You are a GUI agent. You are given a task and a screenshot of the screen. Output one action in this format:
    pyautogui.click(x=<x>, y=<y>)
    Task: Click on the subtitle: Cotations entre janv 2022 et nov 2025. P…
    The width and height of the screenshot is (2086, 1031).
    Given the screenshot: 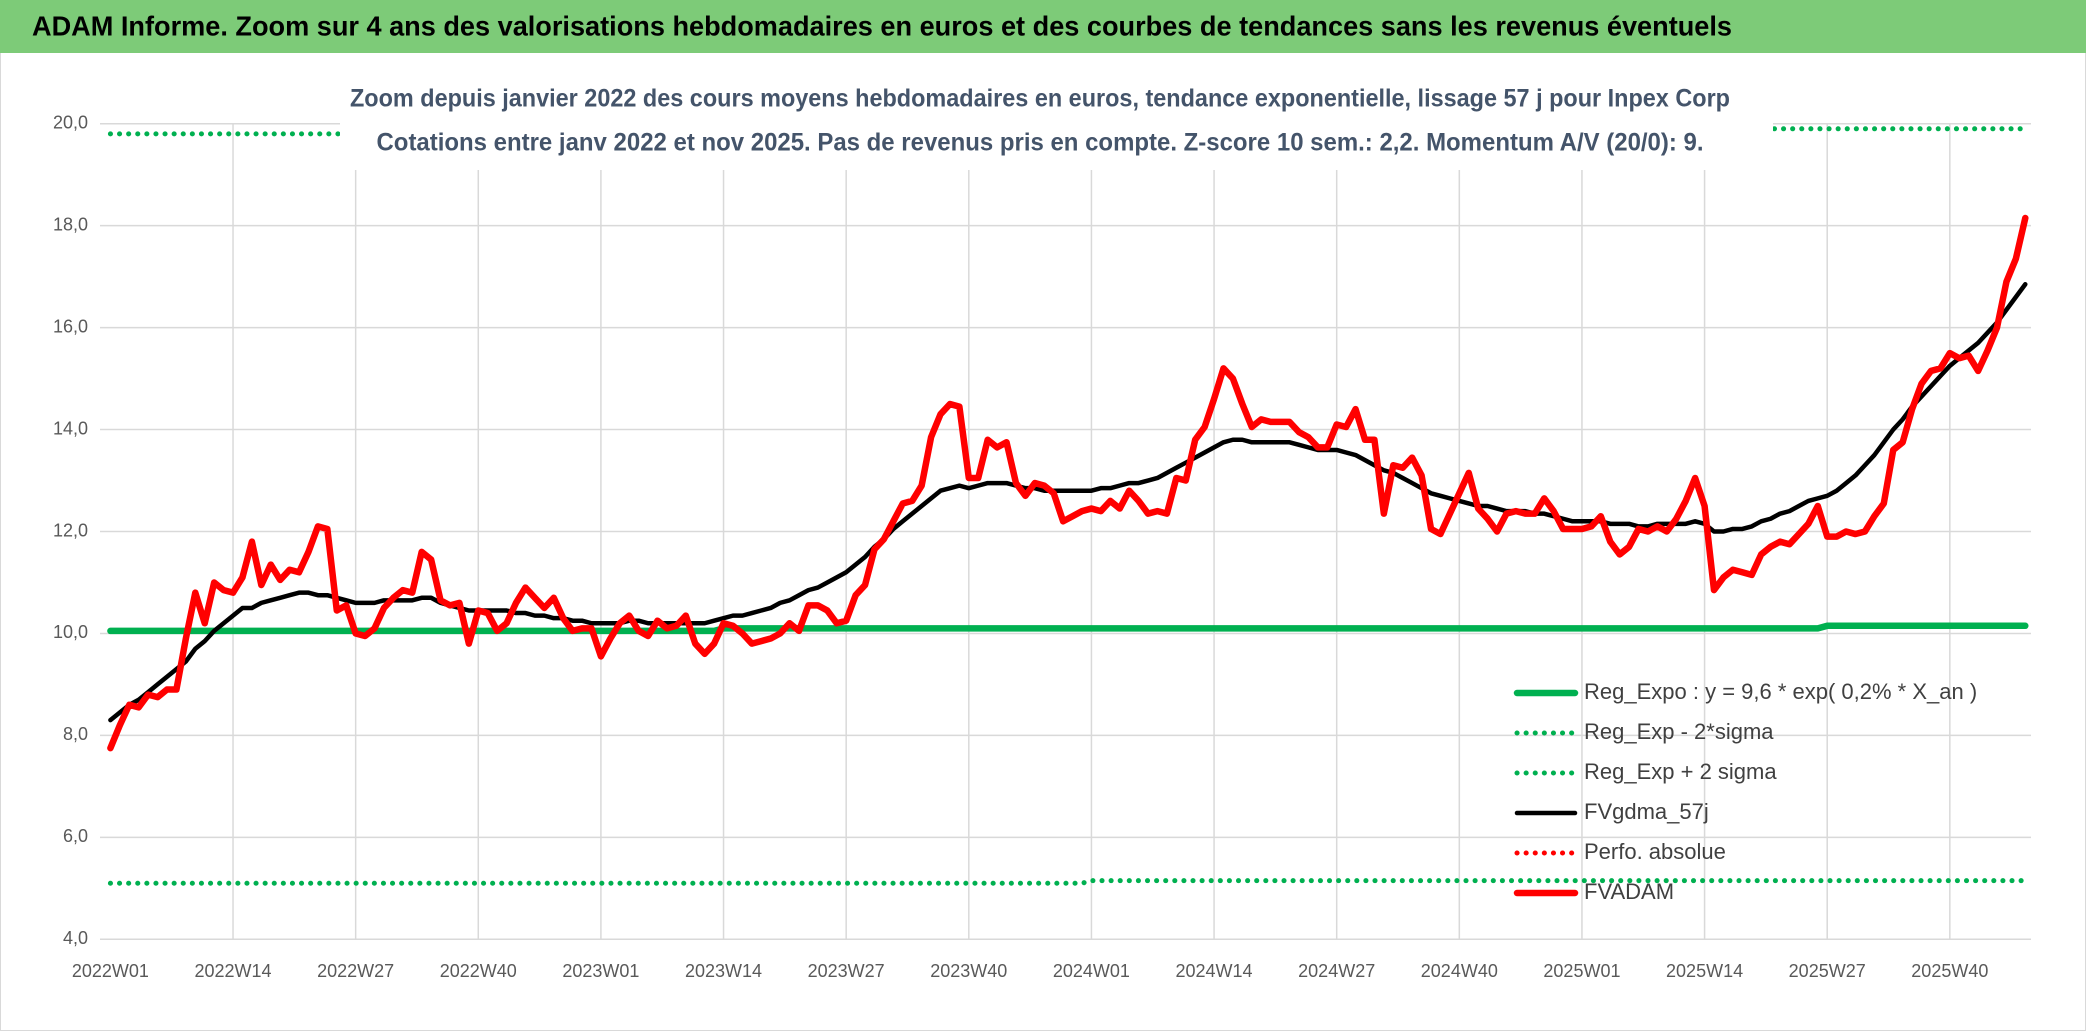 What is the action you would take?
    pyautogui.click(x=1040, y=143)
    